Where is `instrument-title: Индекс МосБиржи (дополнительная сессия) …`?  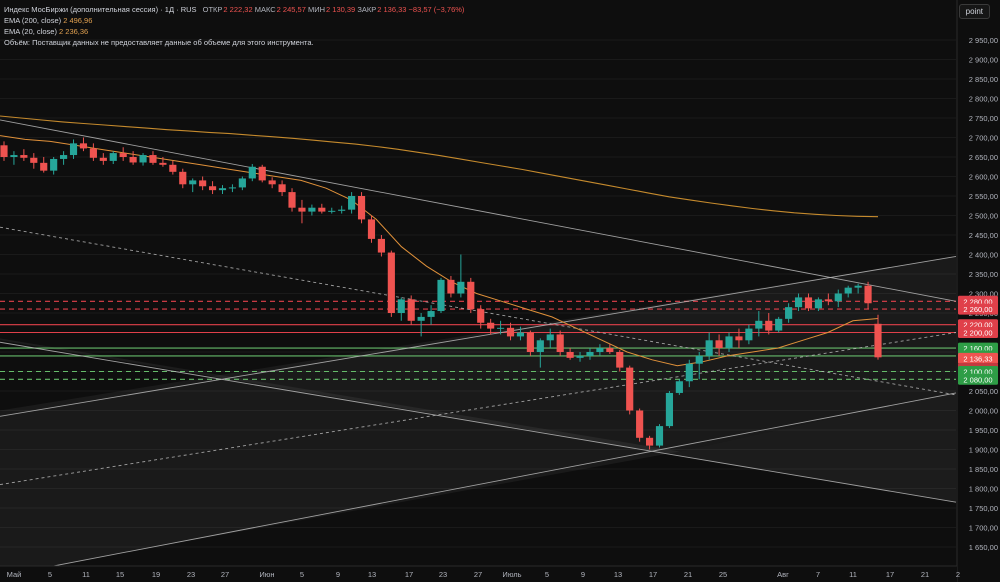 instrument-title: Индекс МосБиржи (дополнительная сессия) … is located at coordinates (100, 9).